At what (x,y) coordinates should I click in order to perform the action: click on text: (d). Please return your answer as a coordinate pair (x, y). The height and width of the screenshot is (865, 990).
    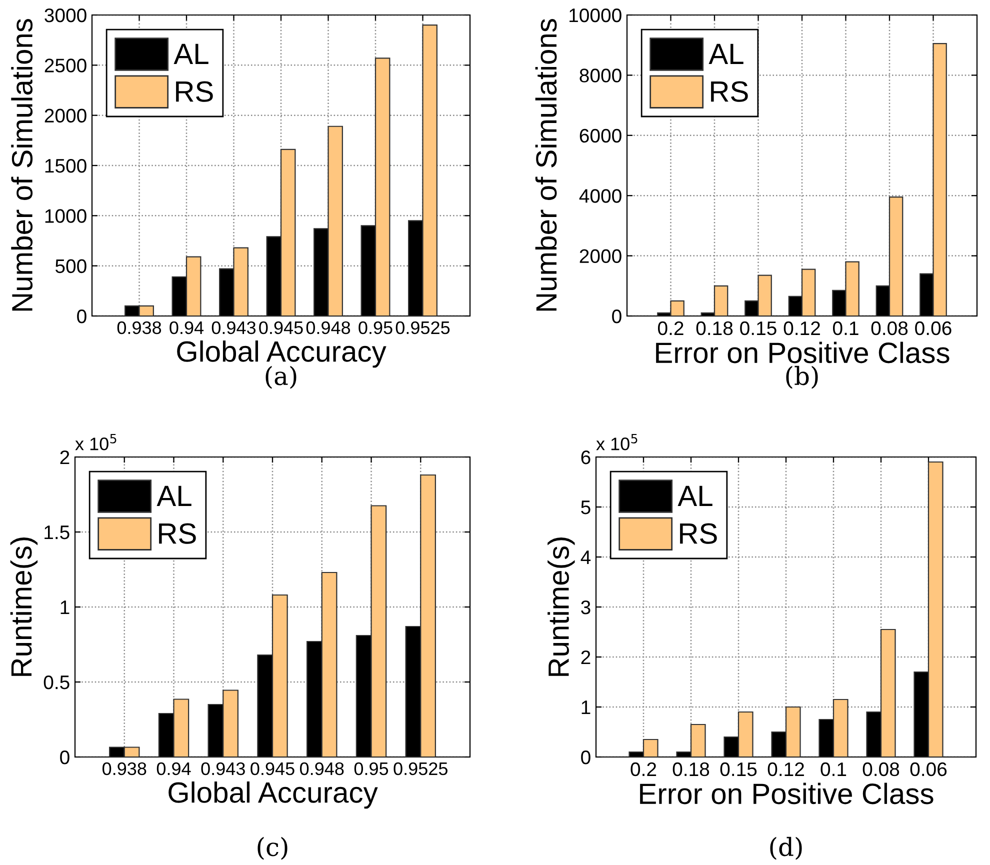
    Looking at the image, I should click on (786, 848).